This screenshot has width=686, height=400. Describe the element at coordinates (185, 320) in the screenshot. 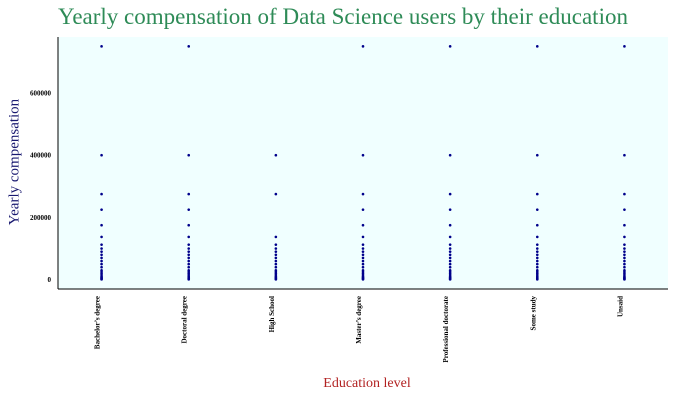

I see `x-tick-label: Doctoral degree` at that location.